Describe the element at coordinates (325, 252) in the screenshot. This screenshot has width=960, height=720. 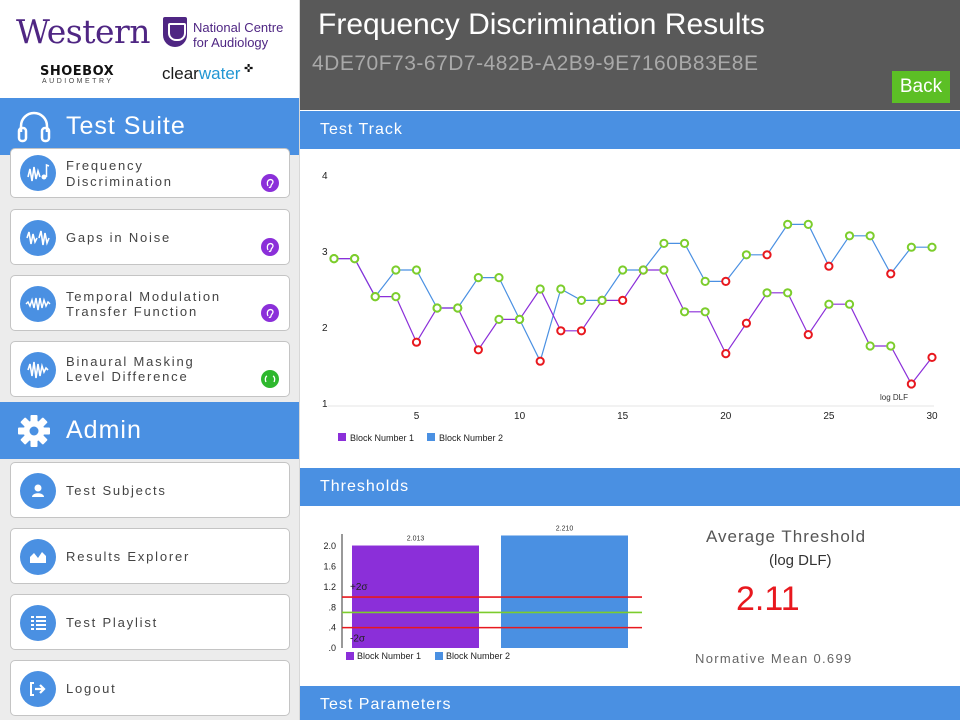
I see `y-tick-label: 3` at that location.